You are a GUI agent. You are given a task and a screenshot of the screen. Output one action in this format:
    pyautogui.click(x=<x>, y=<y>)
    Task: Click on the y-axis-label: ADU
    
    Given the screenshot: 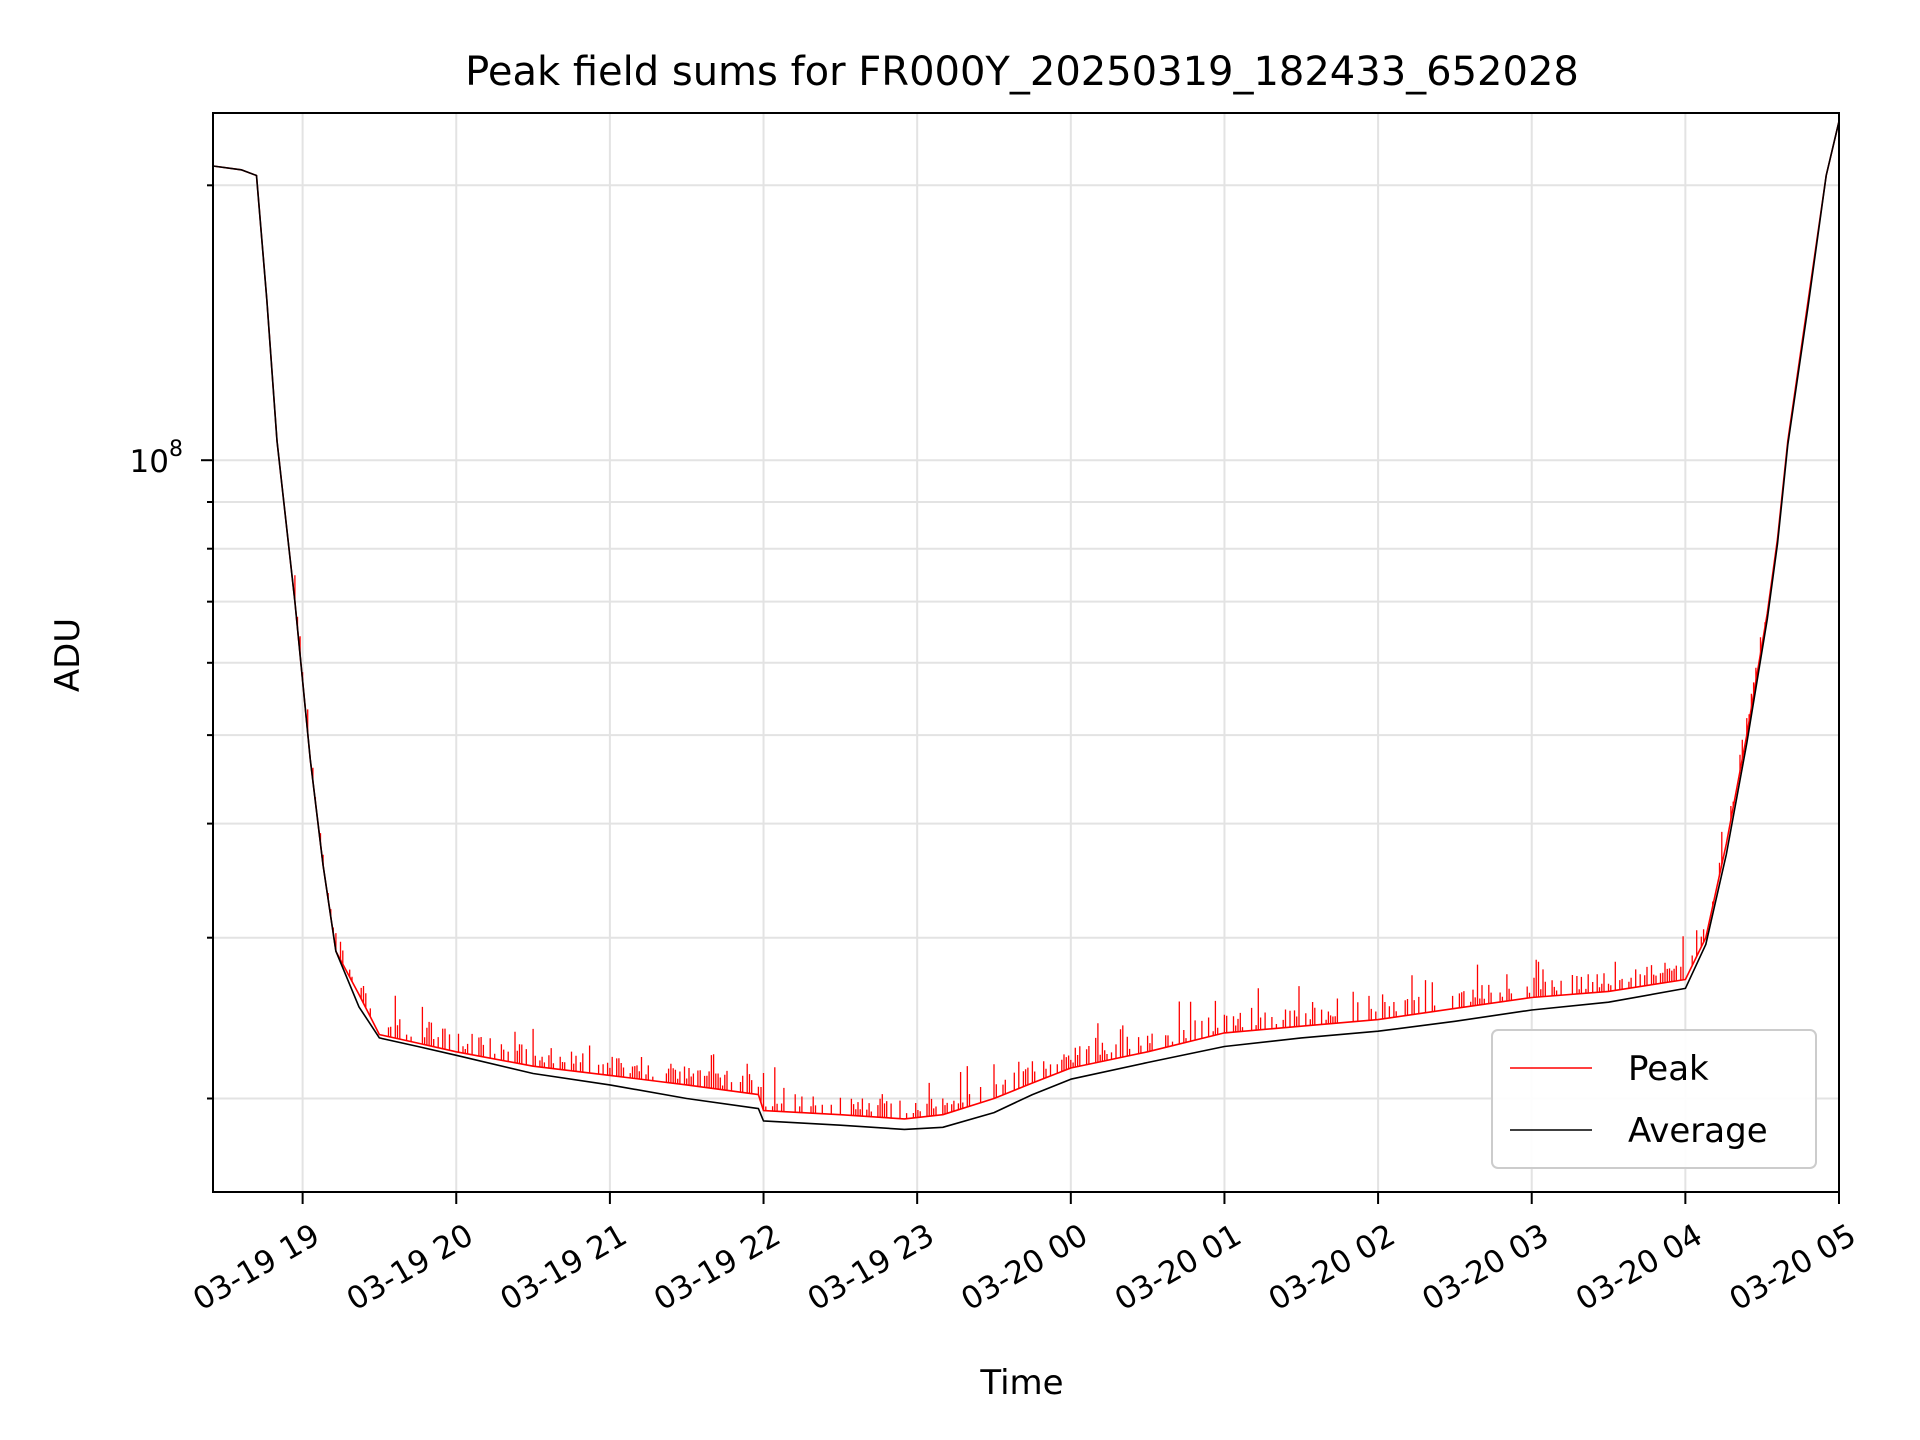 What is the action you would take?
    pyautogui.click(x=68, y=655)
    